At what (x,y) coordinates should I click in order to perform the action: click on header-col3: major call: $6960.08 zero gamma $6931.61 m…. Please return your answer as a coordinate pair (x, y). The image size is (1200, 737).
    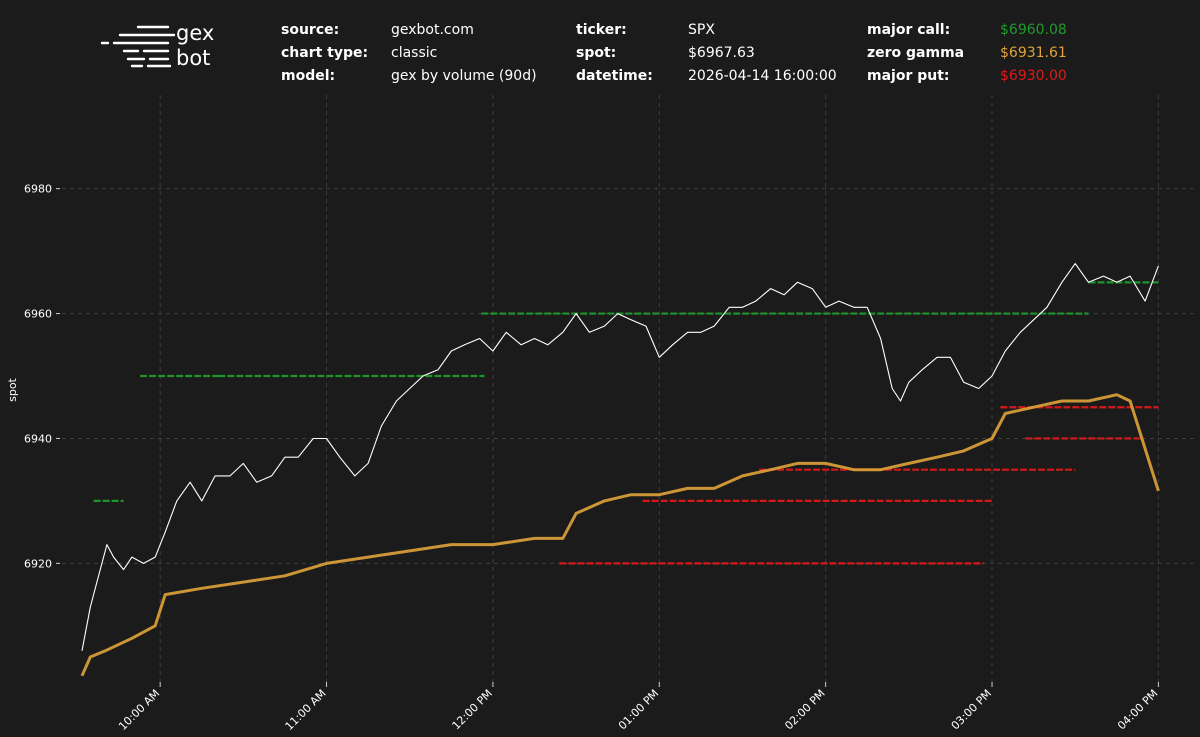
    Looking at the image, I should click on (967, 53).